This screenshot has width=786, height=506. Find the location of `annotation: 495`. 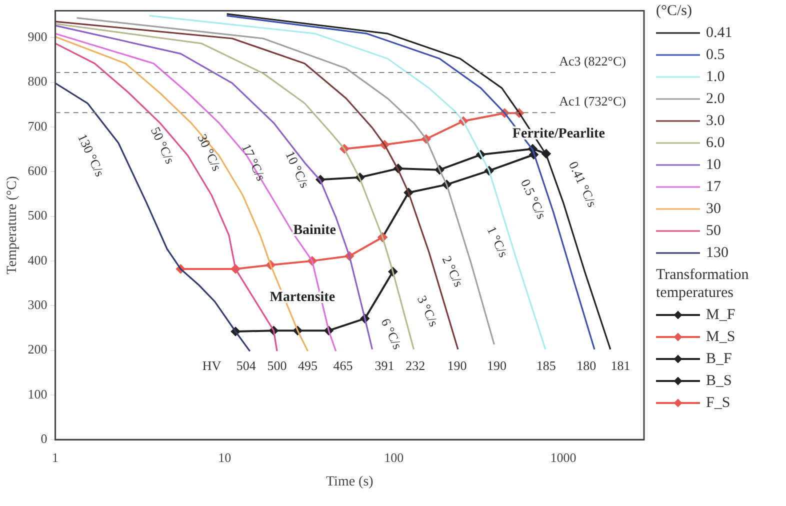

annotation: 495 is located at coordinates (308, 365).